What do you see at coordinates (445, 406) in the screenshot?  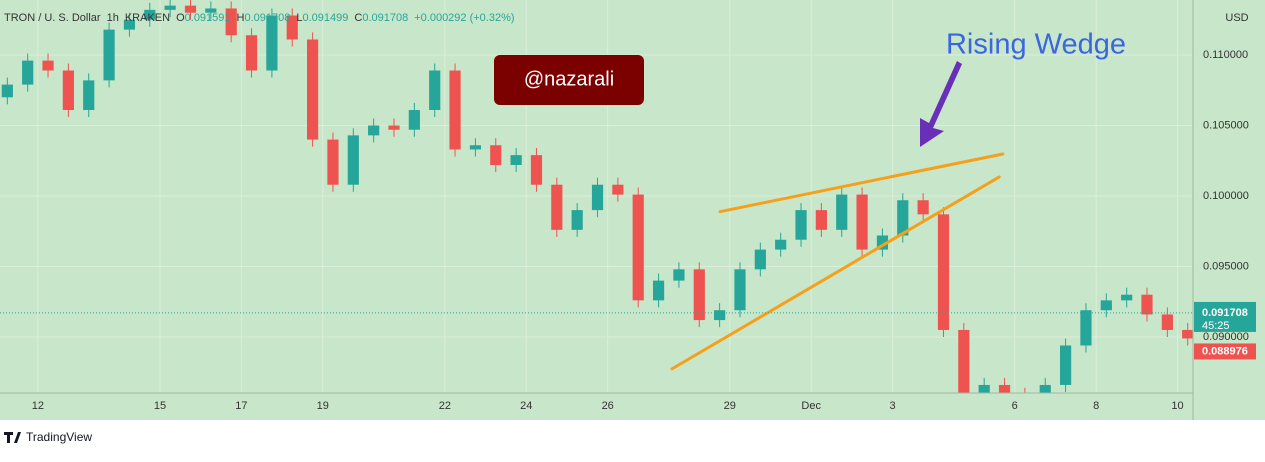 I see `x-tick-label: 22` at bounding box center [445, 406].